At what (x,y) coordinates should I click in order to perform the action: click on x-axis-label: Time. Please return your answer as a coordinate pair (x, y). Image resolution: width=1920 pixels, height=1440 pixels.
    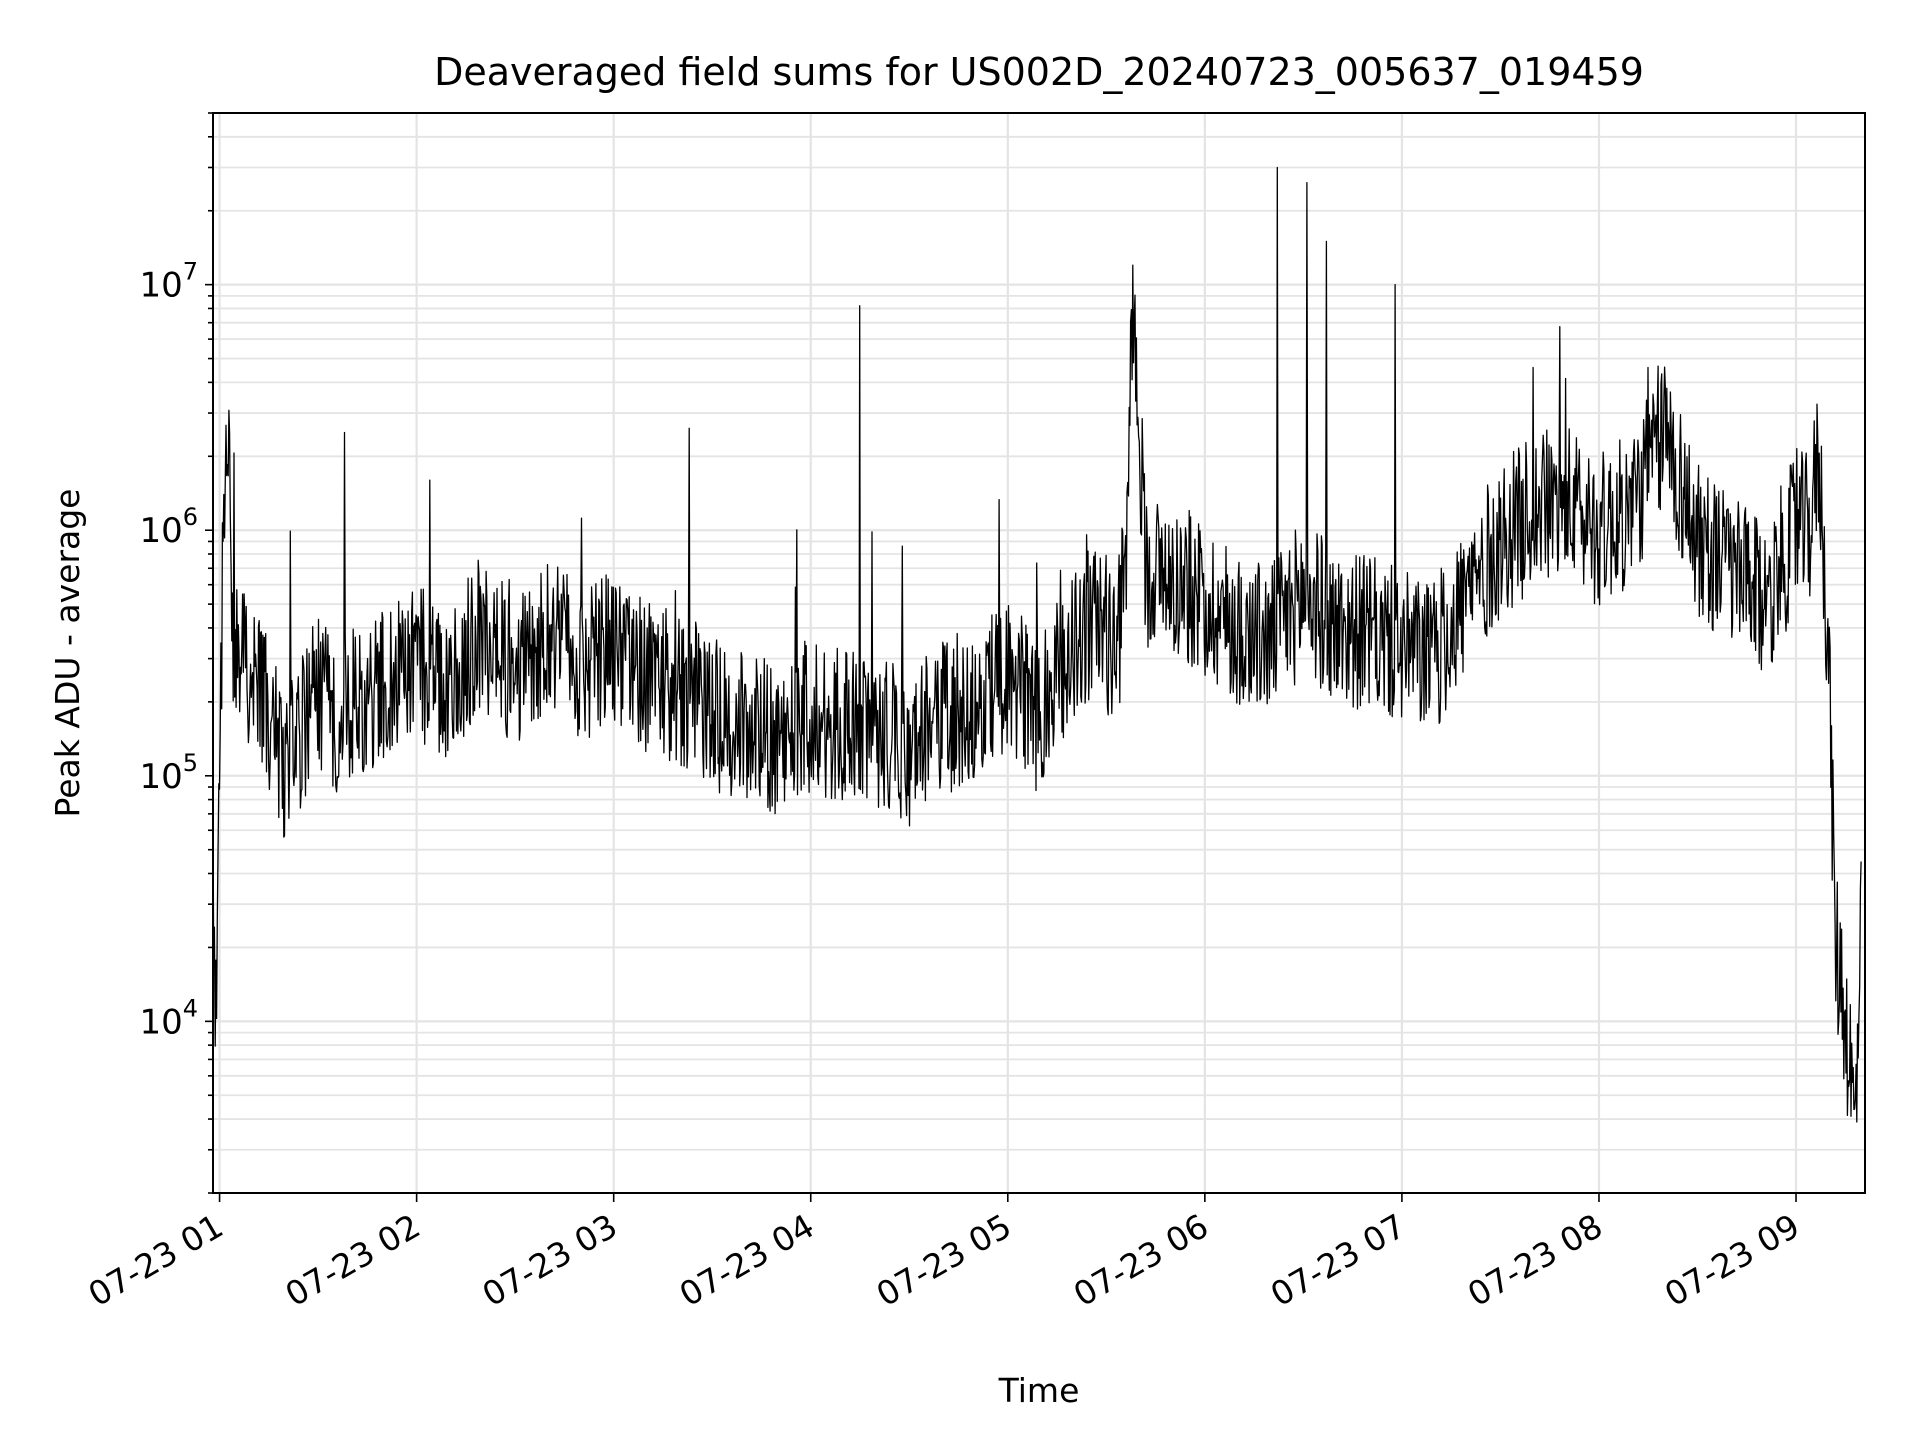
    Looking at the image, I should click on (1039, 1390).